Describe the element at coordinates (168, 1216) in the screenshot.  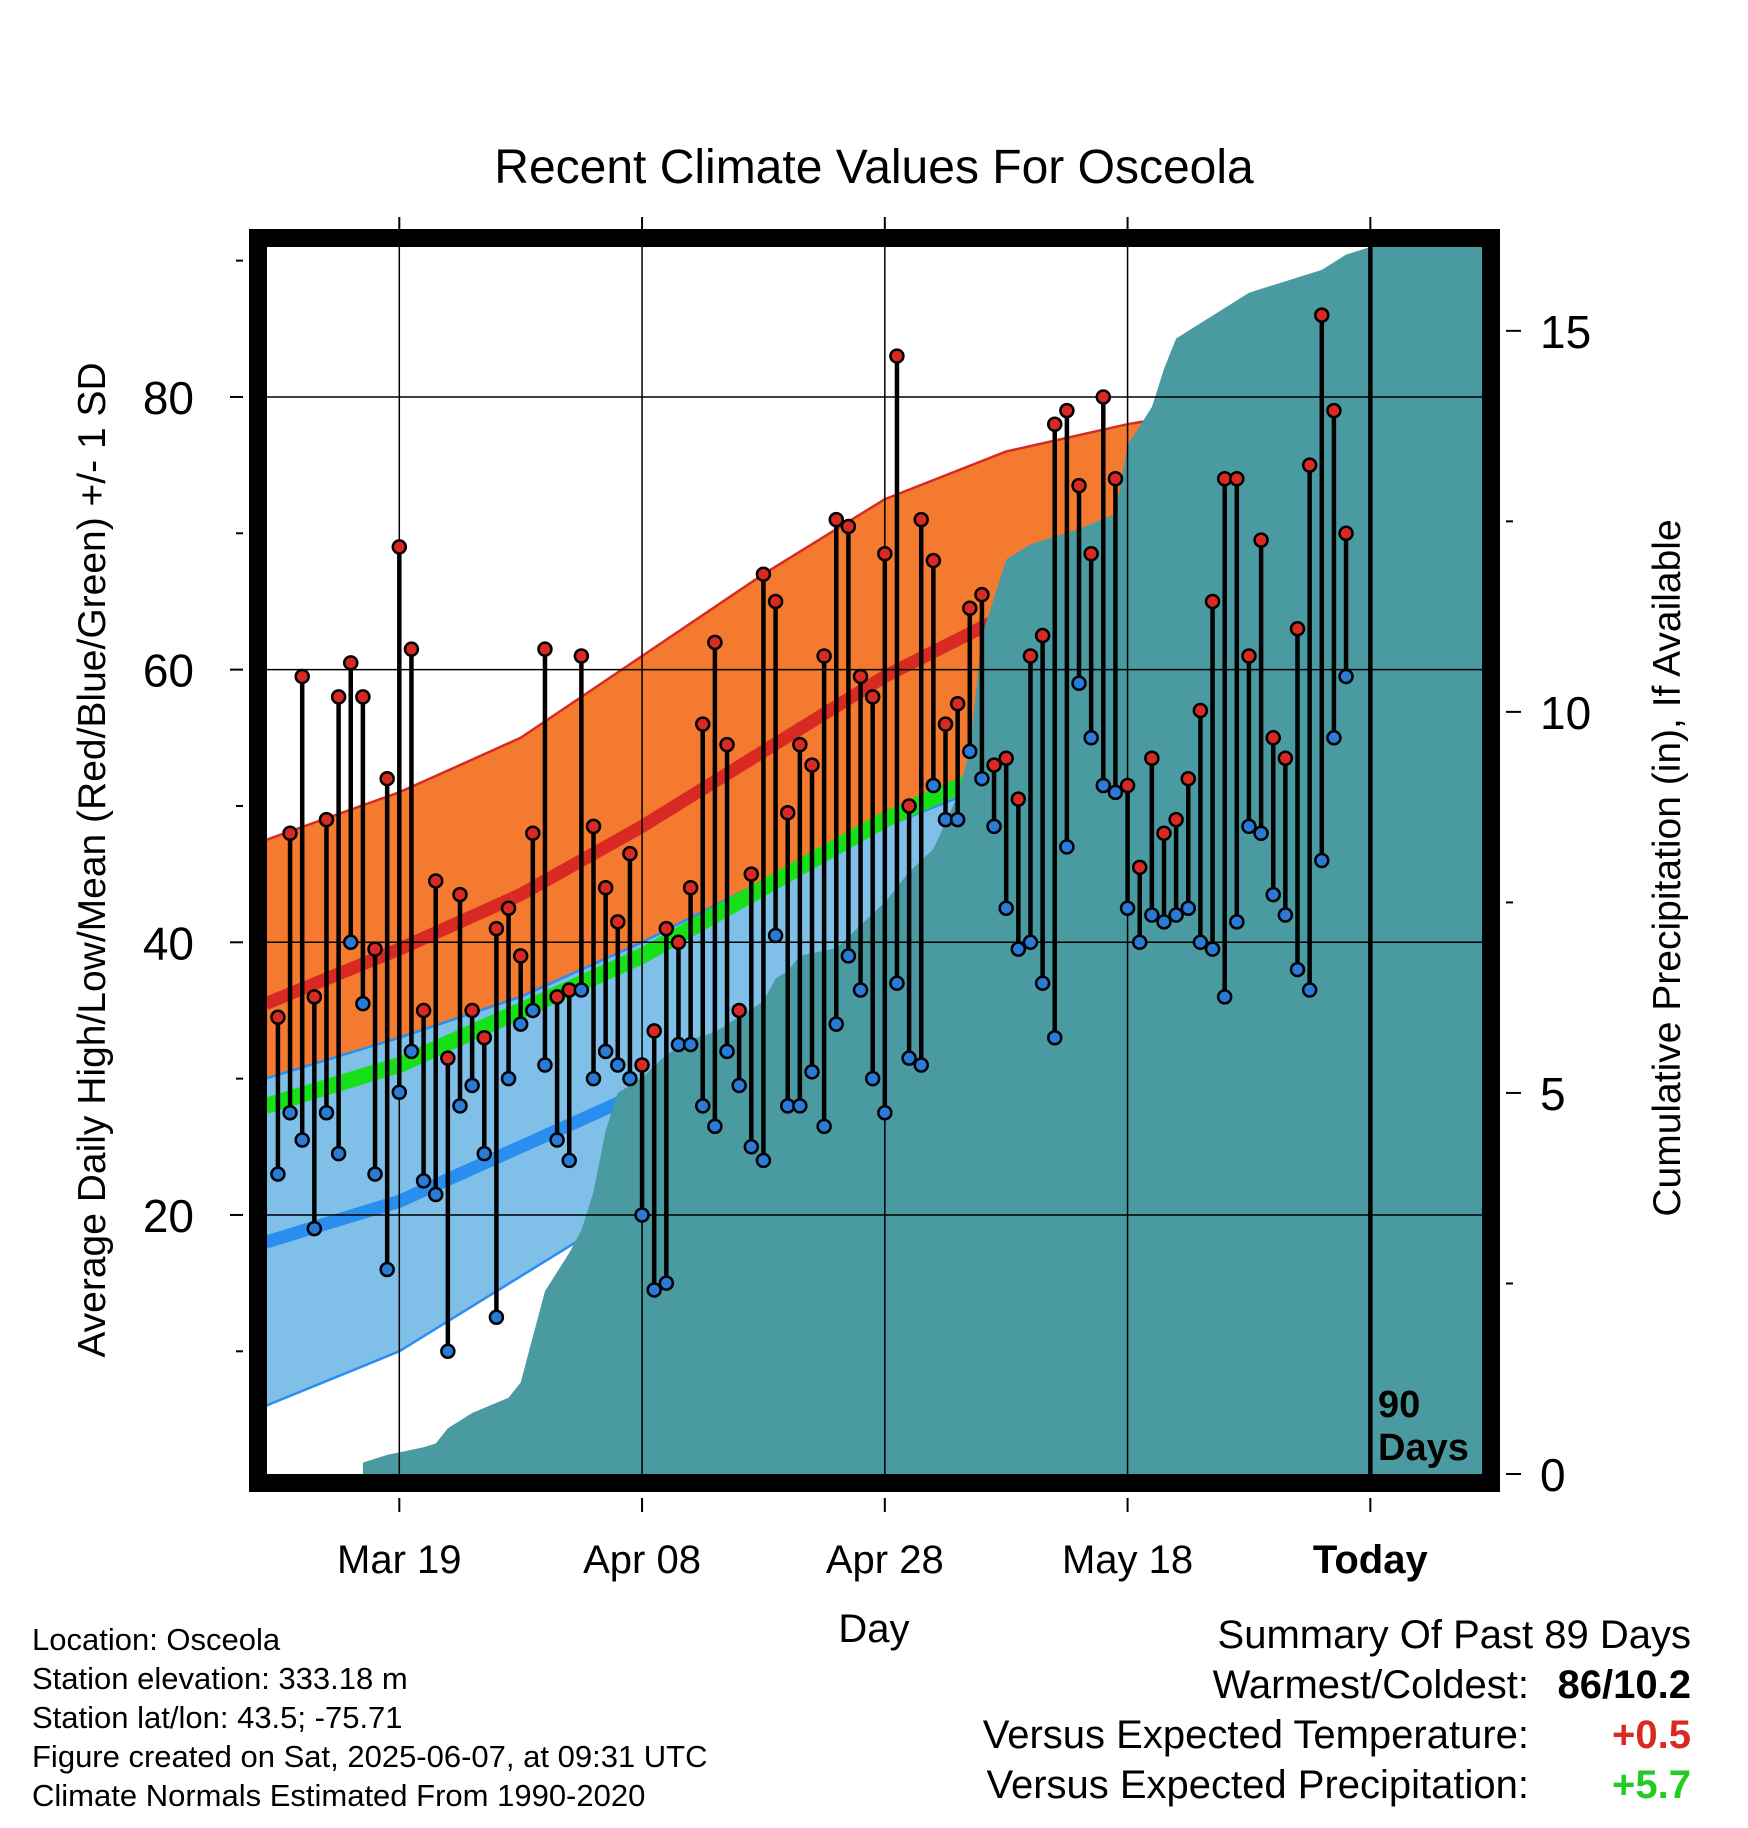
I see `y-tick-label: 20` at that location.